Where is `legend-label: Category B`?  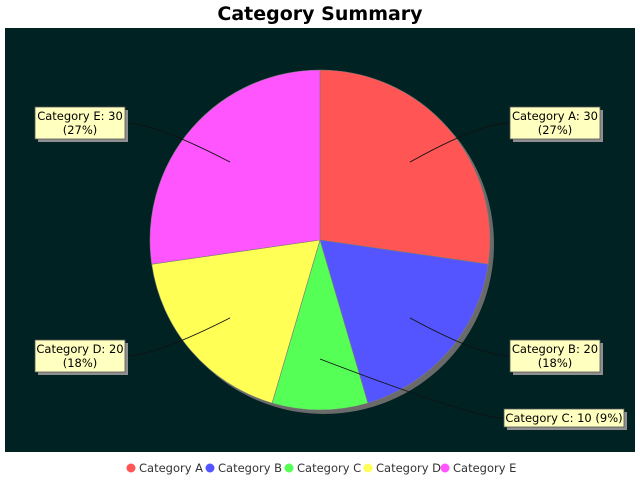
legend-label: Category B is located at coordinates (250, 468).